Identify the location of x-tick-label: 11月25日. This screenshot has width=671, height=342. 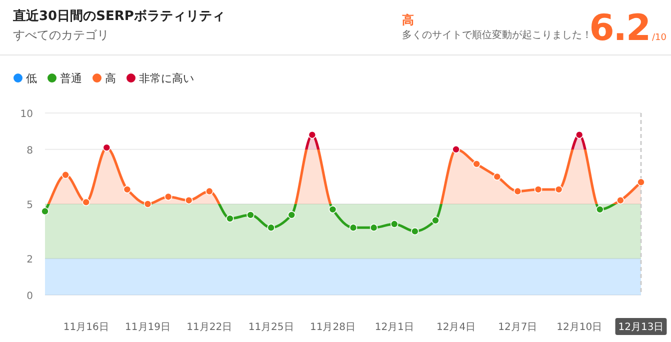
(271, 327).